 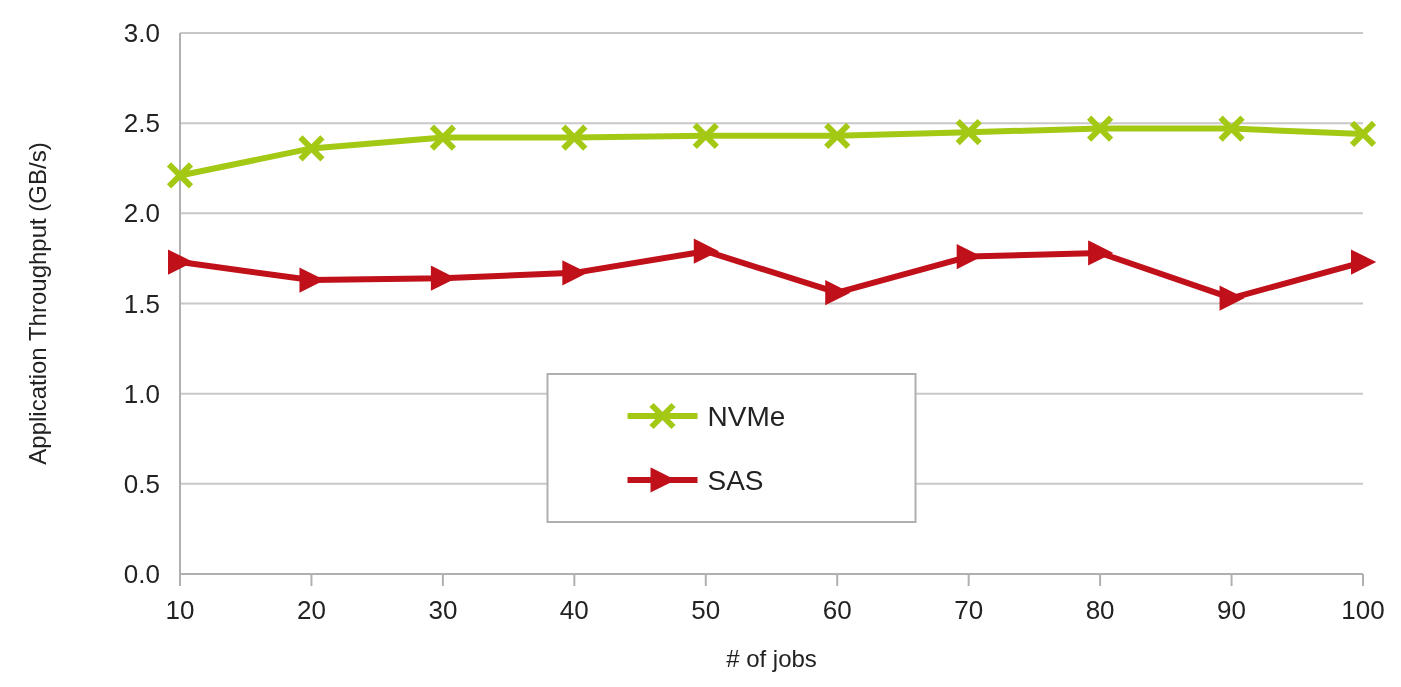 I want to click on x-tick-label: 70, so click(x=969, y=610).